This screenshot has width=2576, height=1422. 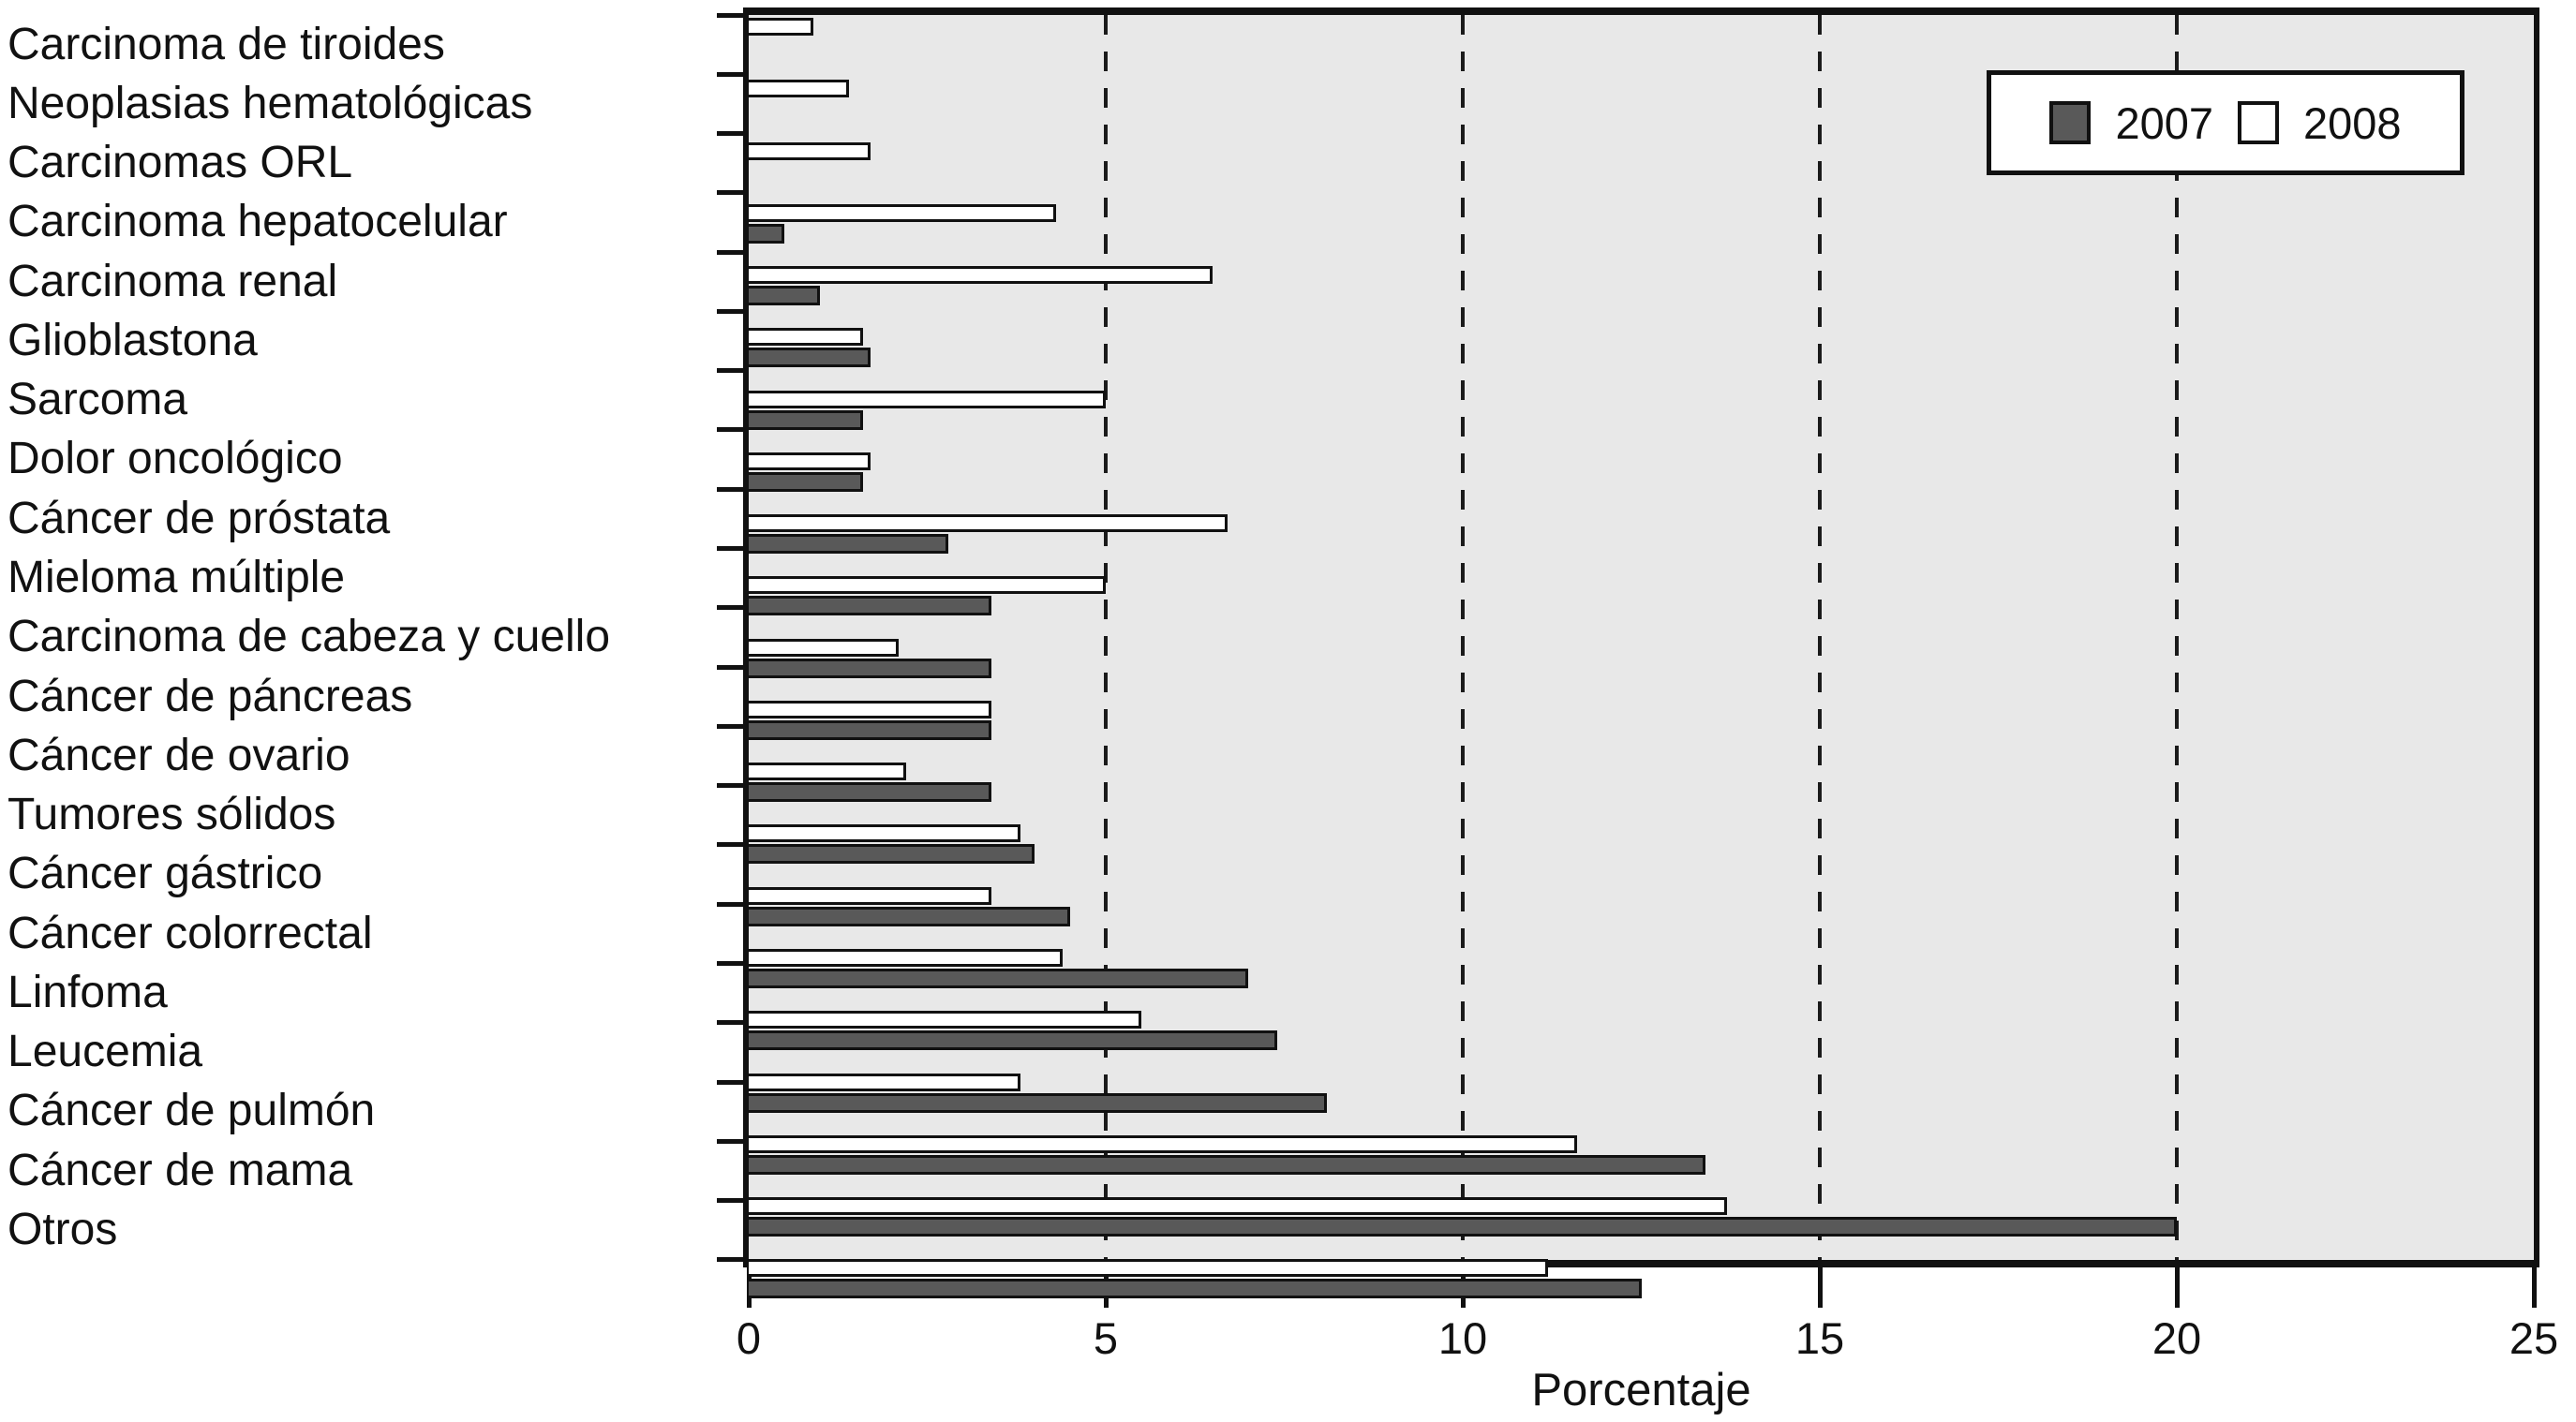 I want to click on category-label: Cáncer colorrectal, so click(x=190, y=933).